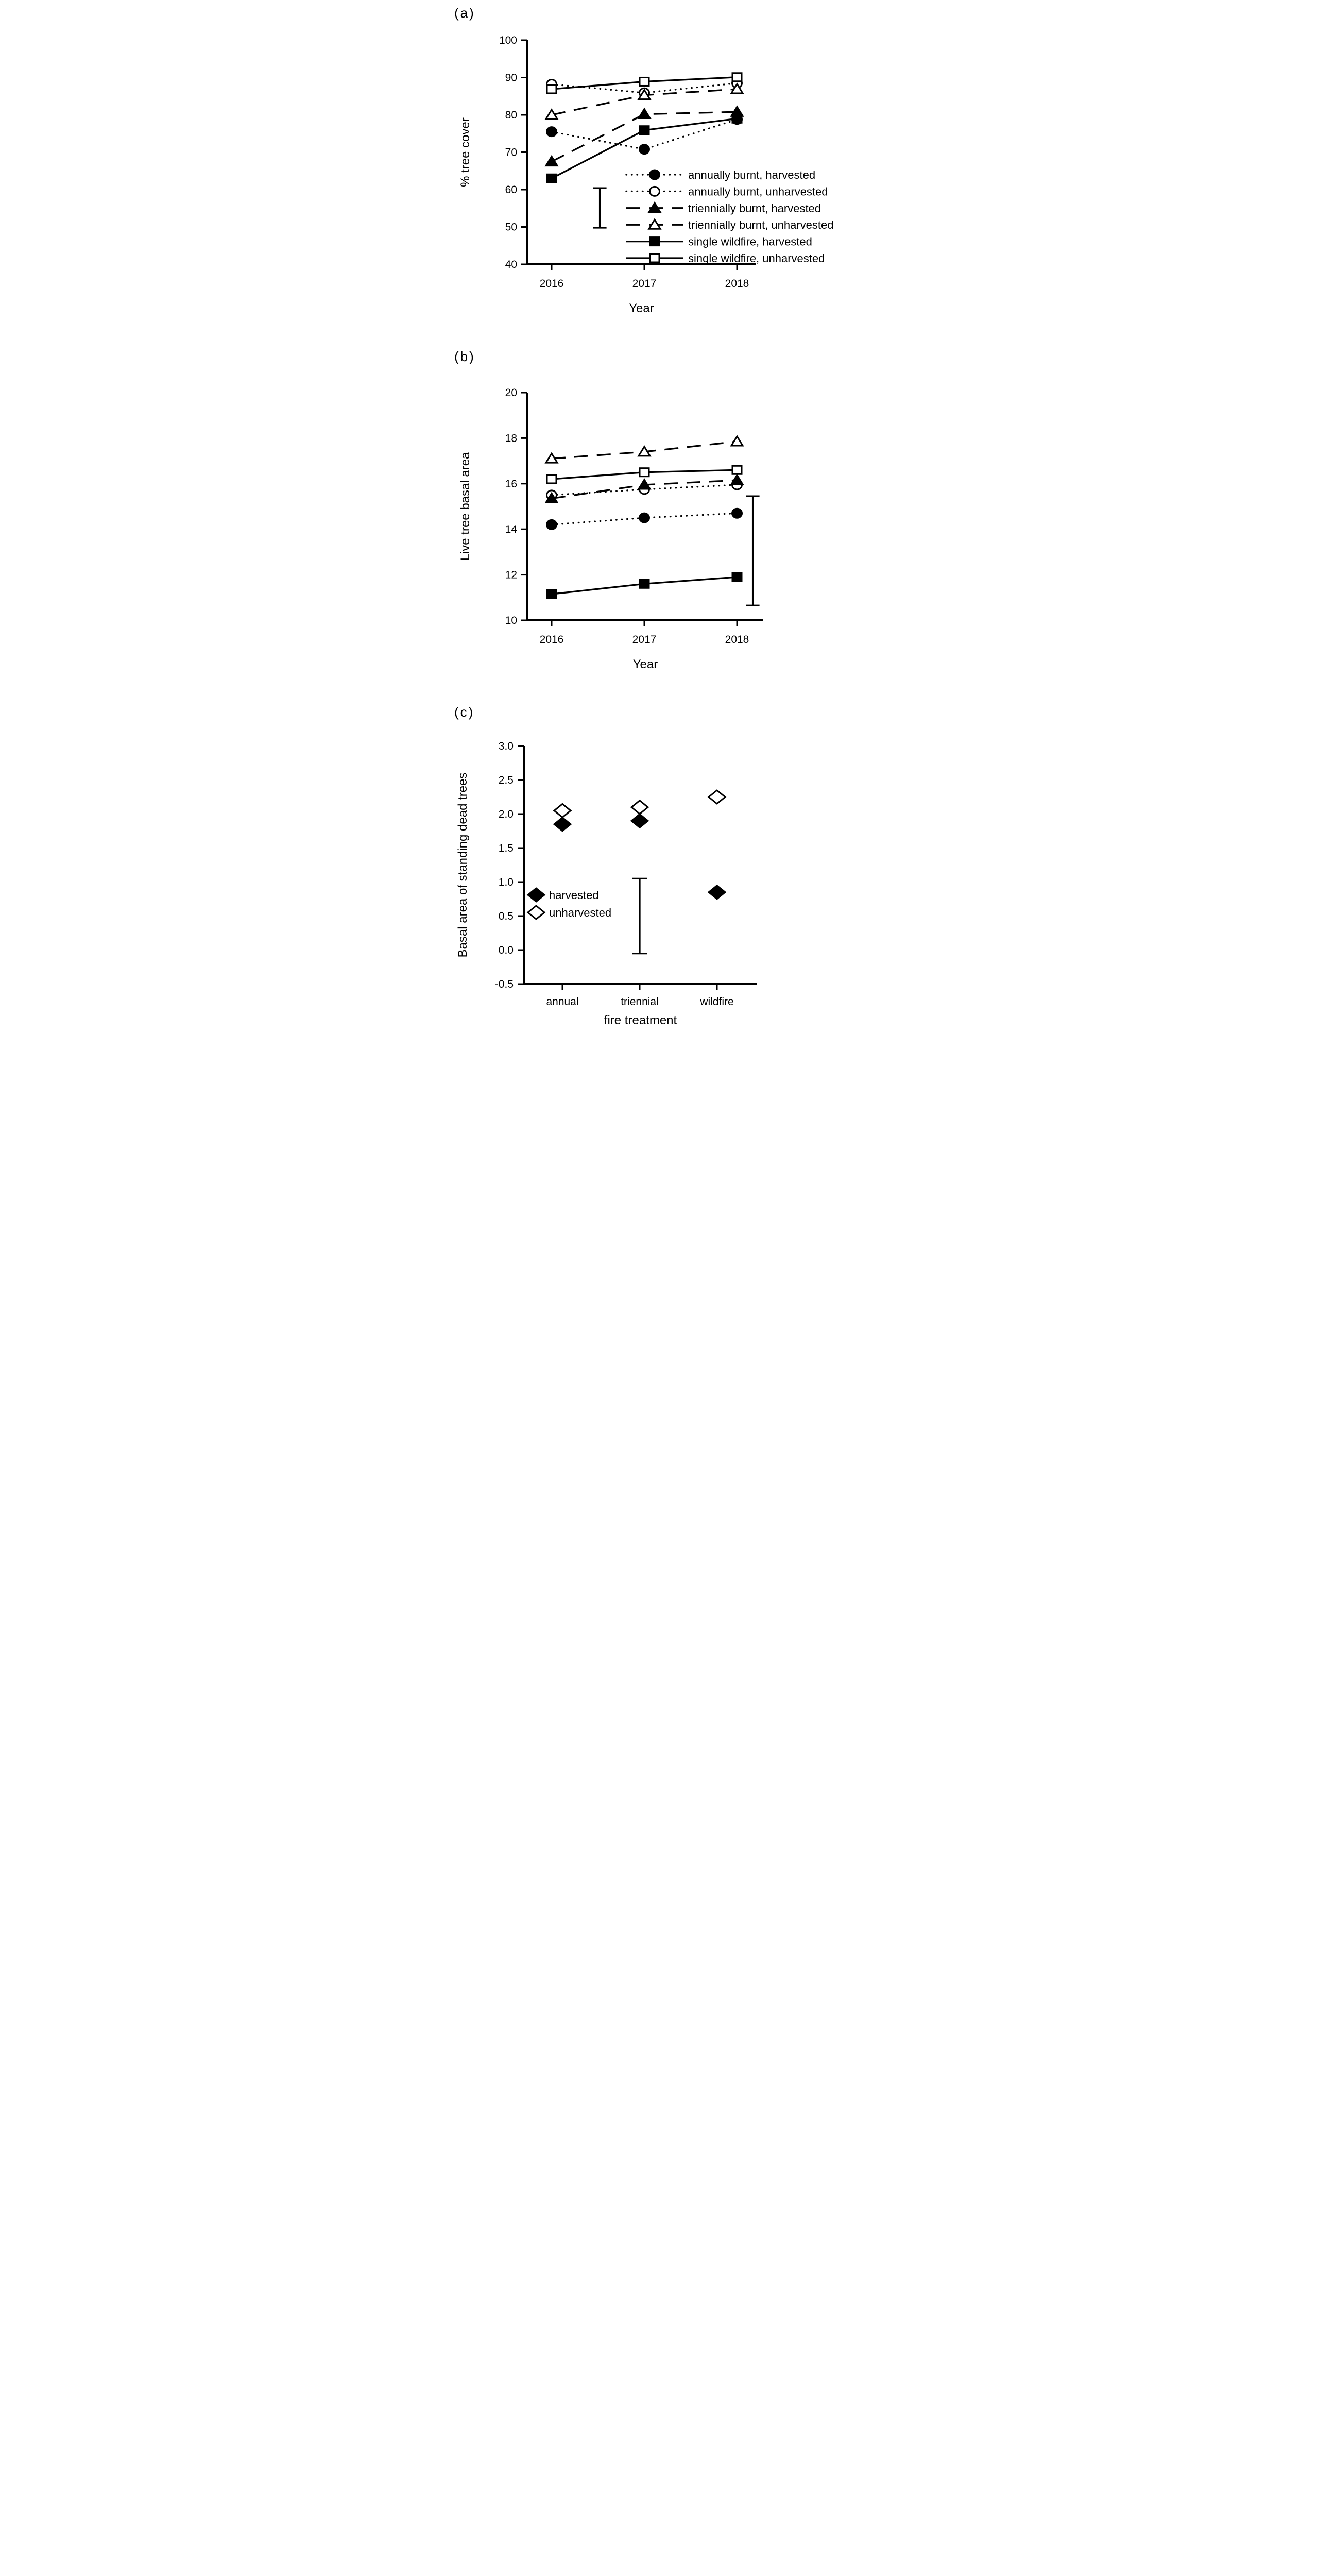 Image resolution: width=1335 pixels, height=2576 pixels. Describe the element at coordinates (654, 174) in the screenshot. I see `legend-marker-annually-burnt-harvested` at that location.